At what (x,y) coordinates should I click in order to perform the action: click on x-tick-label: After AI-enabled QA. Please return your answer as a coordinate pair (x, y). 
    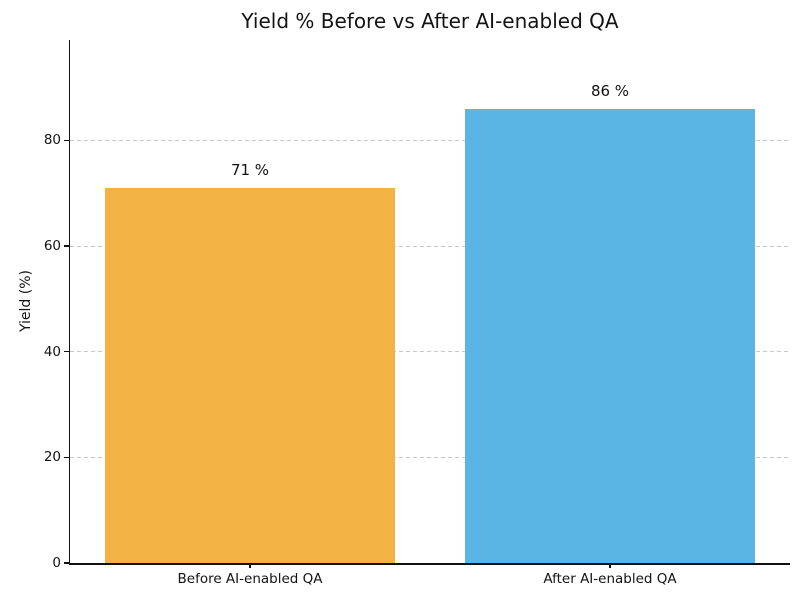
    Looking at the image, I should click on (610, 579).